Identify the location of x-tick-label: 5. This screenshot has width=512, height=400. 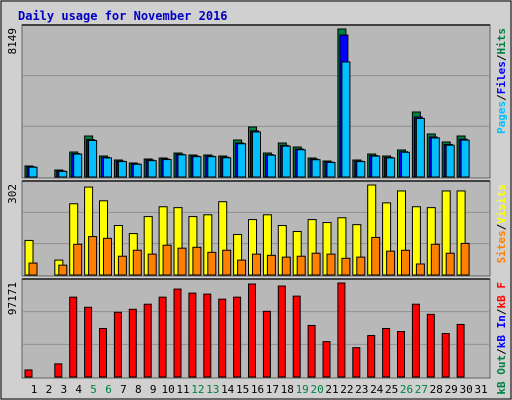
(93, 389).